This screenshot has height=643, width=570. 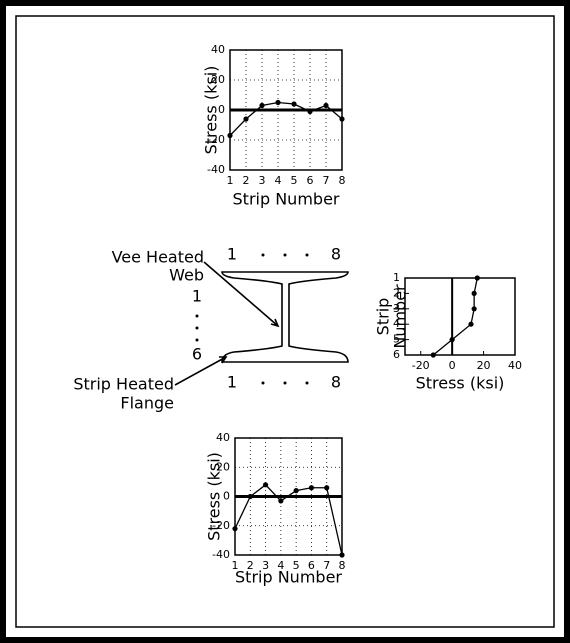 I want to click on web-label: Web, so click(x=186, y=275).